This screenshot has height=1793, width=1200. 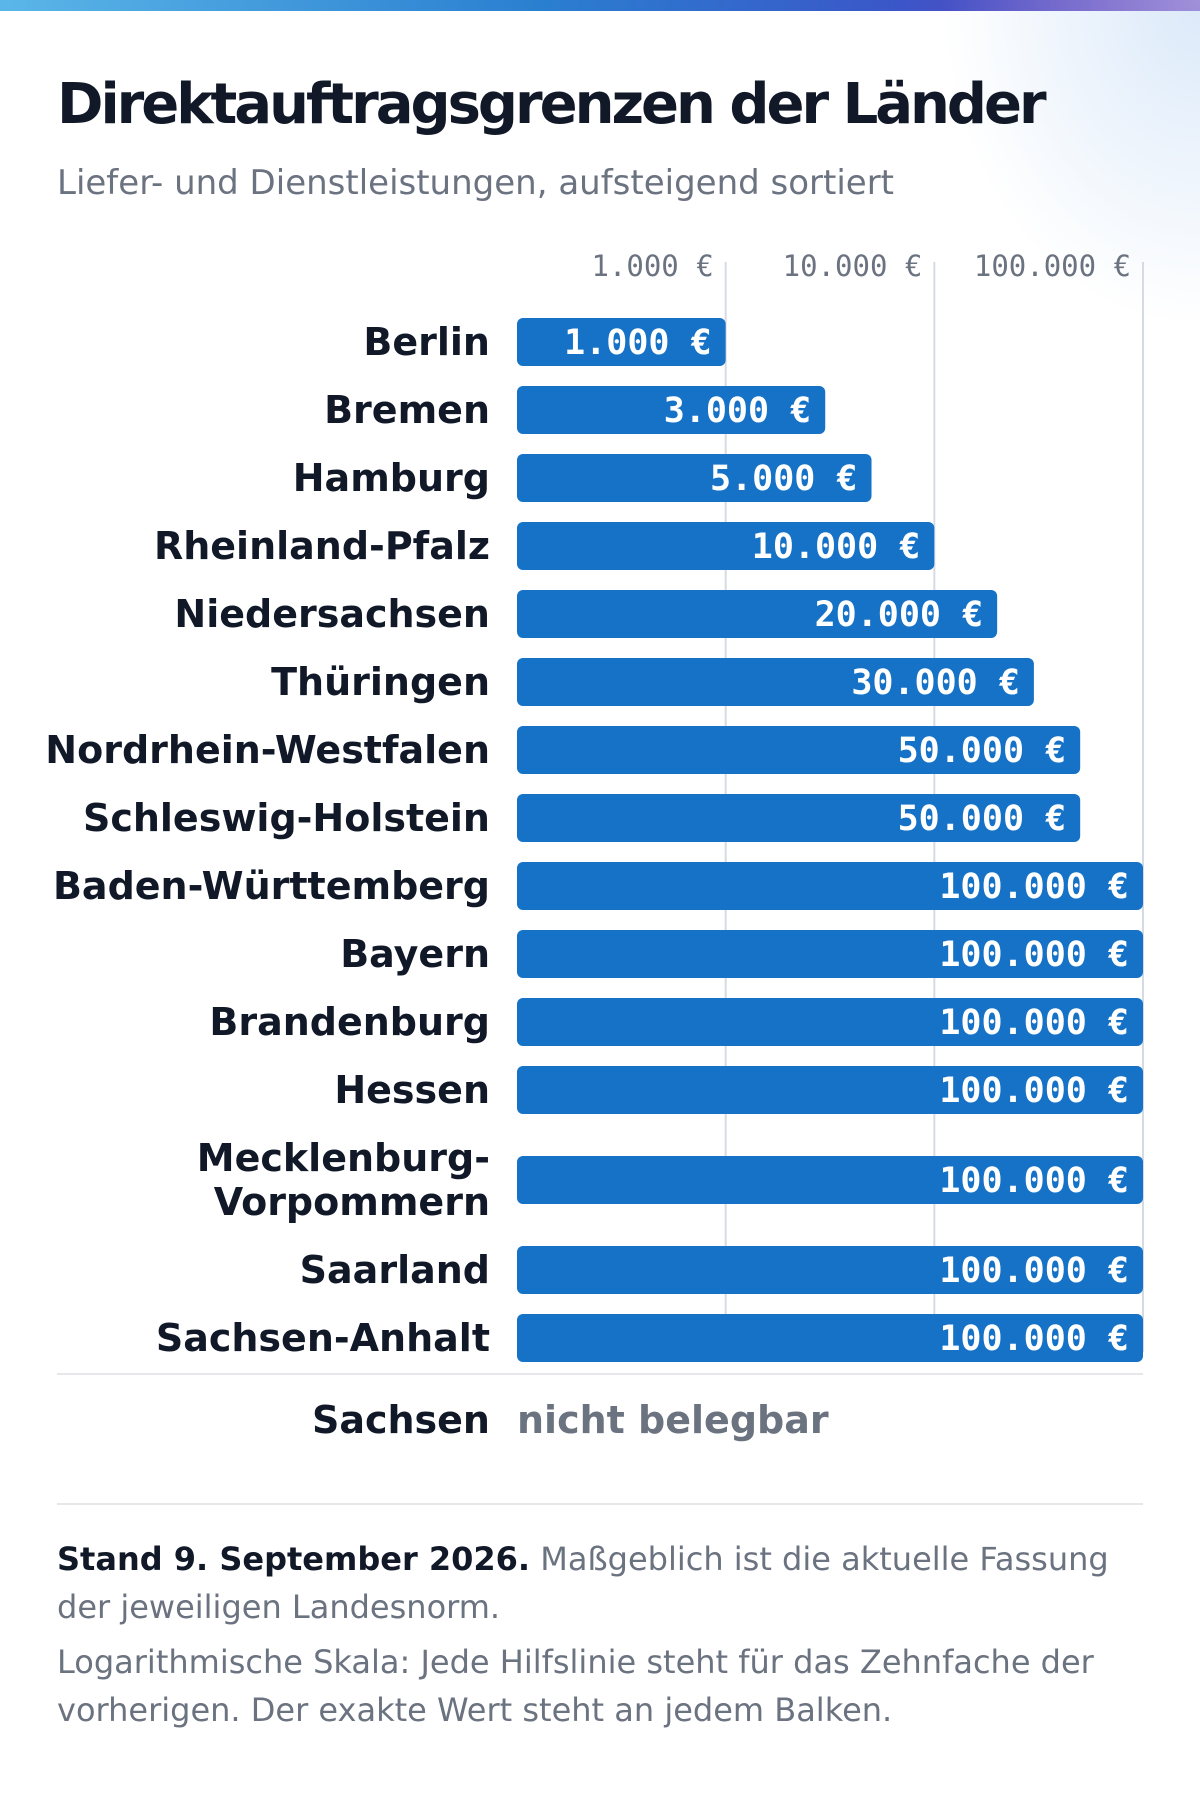 I want to click on category-label: Berlin, so click(x=426, y=342).